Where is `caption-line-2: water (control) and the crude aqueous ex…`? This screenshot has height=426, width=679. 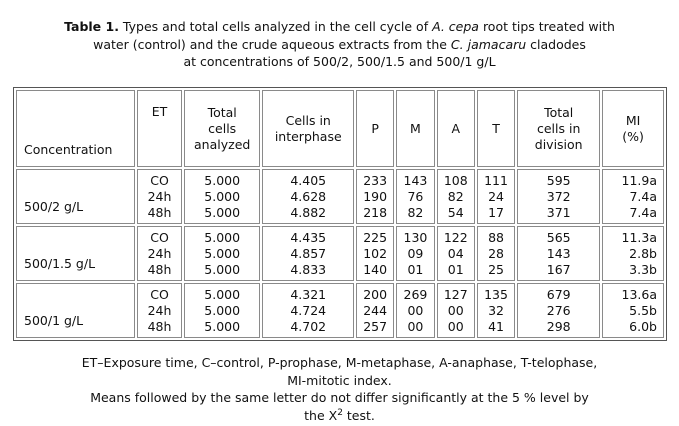 caption-line-2: water (control) and the crude aqueous ex… is located at coordinates (339, 45).